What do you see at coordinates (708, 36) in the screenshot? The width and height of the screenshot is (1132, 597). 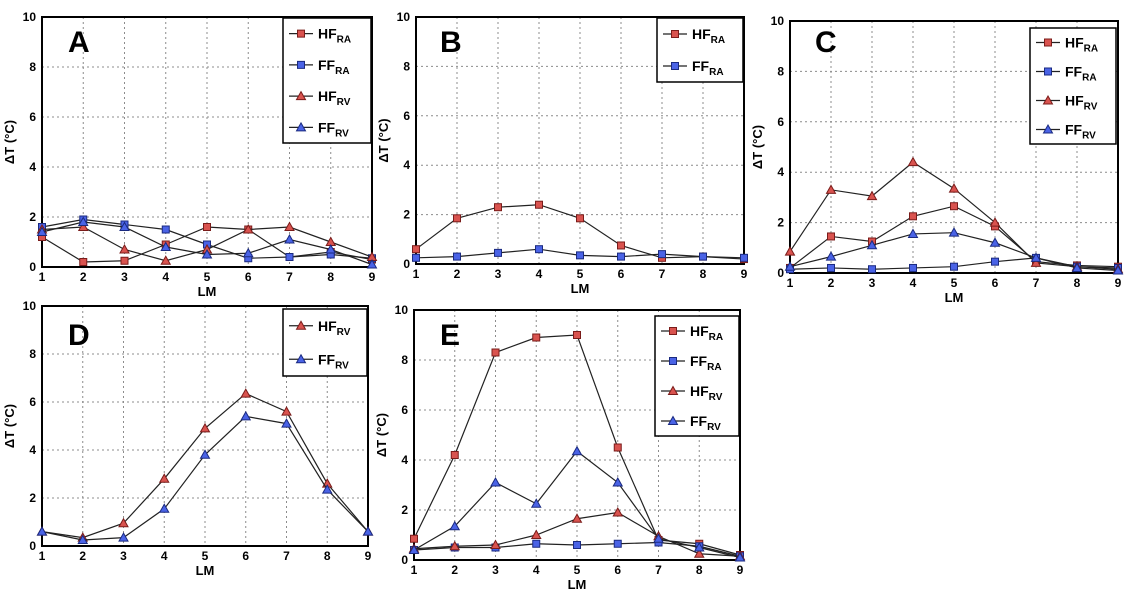 I see `legend-entry: HFRA` at bounding box center [708, 36].